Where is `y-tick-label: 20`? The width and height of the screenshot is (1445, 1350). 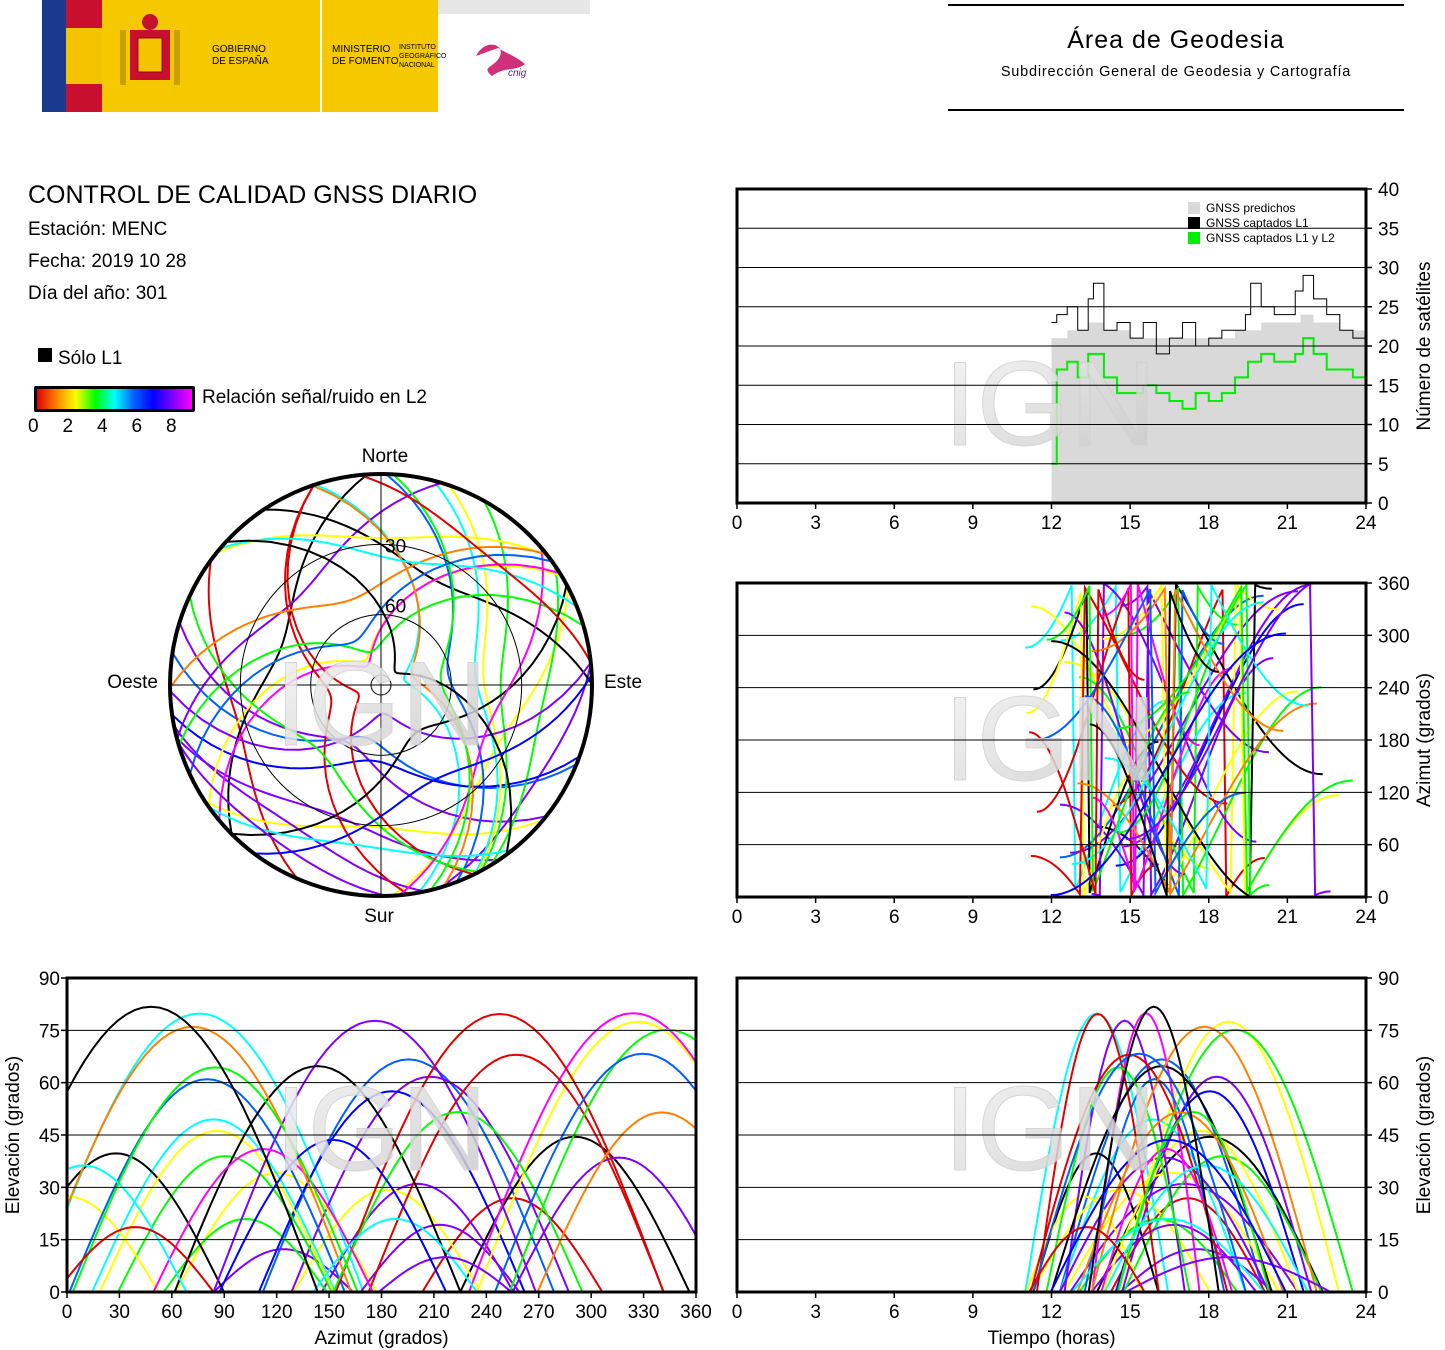
y-tick-label: 20 is located at coordinates (1388, 347).